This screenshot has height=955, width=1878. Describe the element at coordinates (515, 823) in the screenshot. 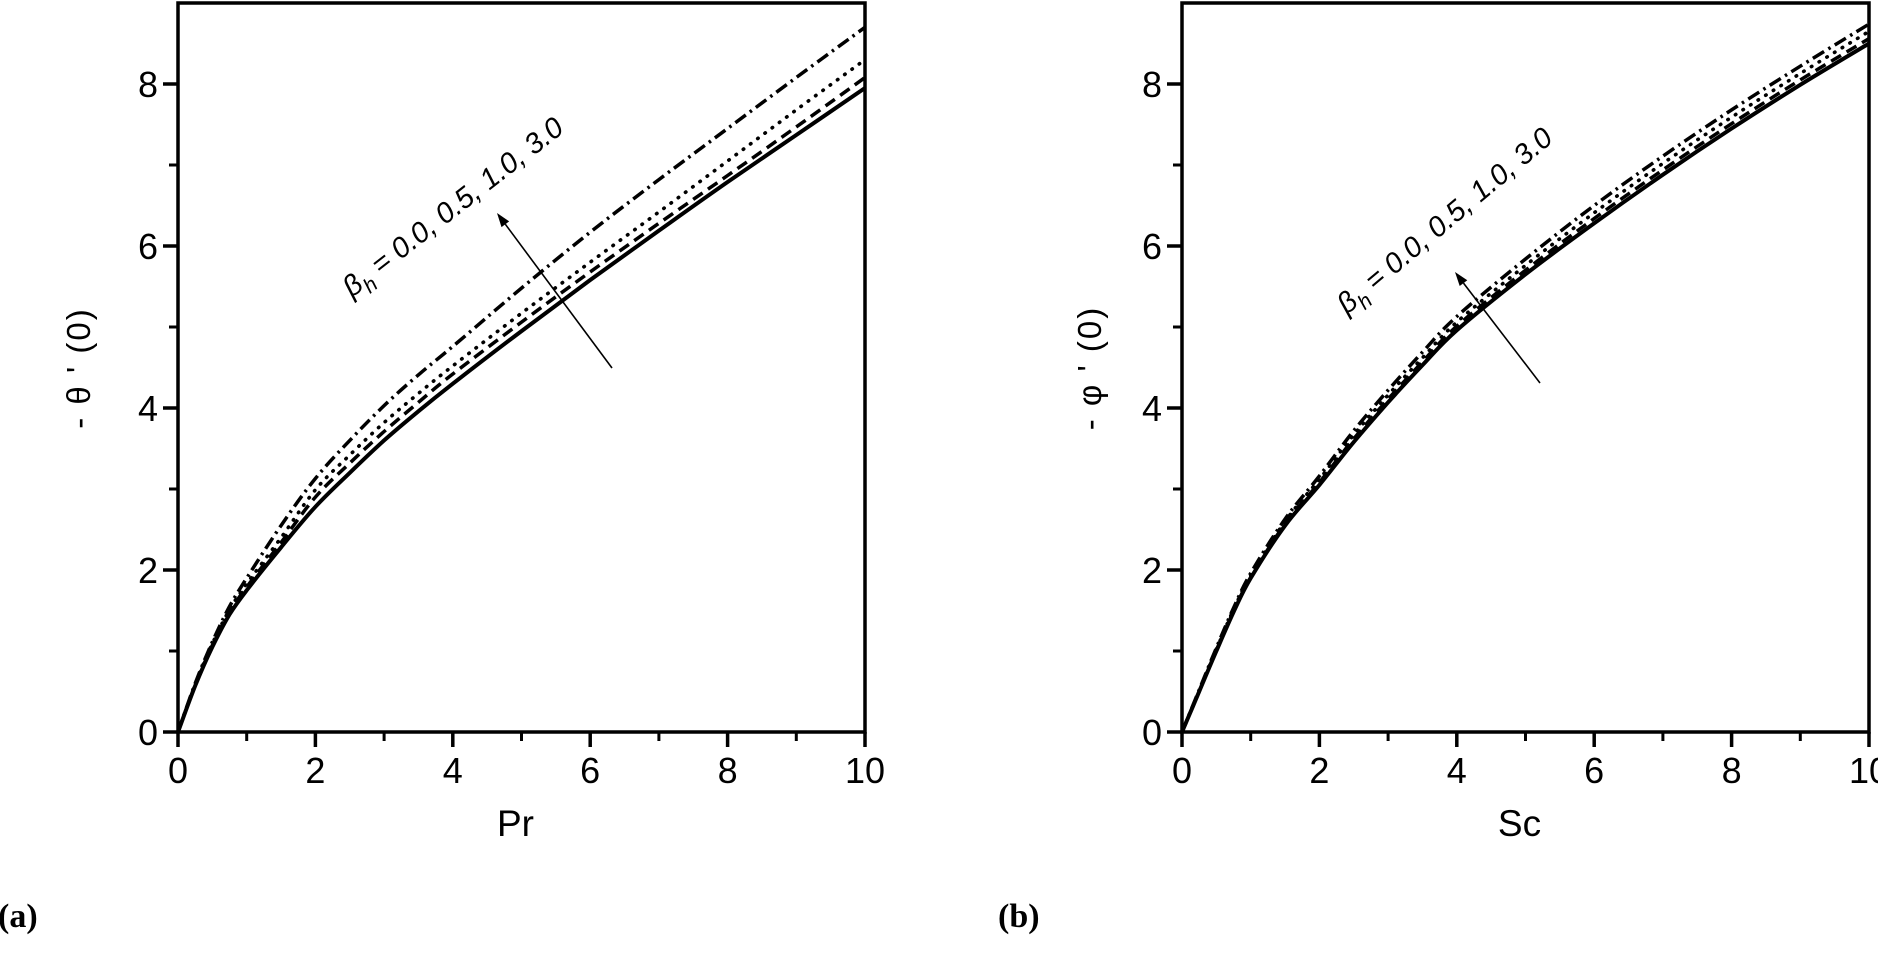

I see `x-axis-label: Pr` at that location.